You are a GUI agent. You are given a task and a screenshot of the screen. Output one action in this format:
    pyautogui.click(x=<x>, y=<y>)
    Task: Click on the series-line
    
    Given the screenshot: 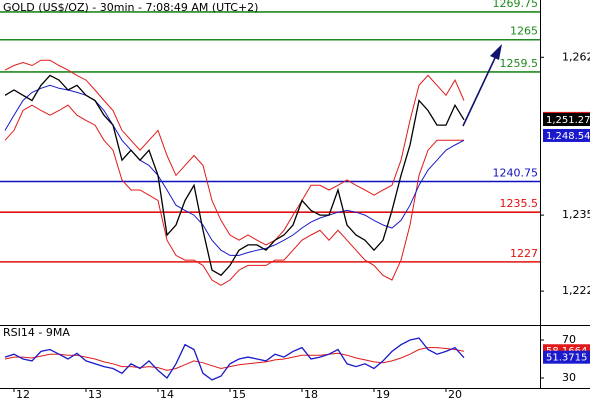 What is the action you would take?
    pyautogui.click(x=234, y=359)
    